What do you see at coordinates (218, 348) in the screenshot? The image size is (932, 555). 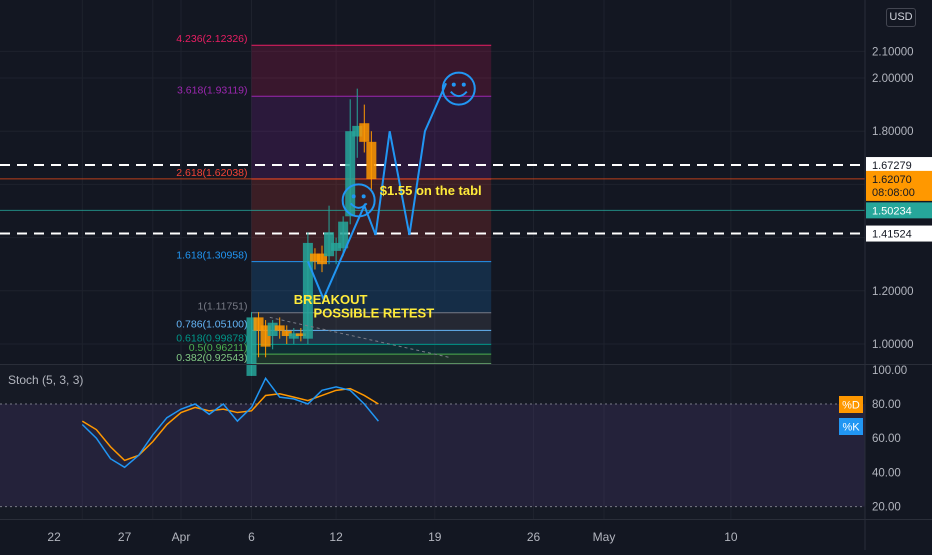 I see `fib-level-label: 0.5(0.96211)` at bounding box center [218, 348].